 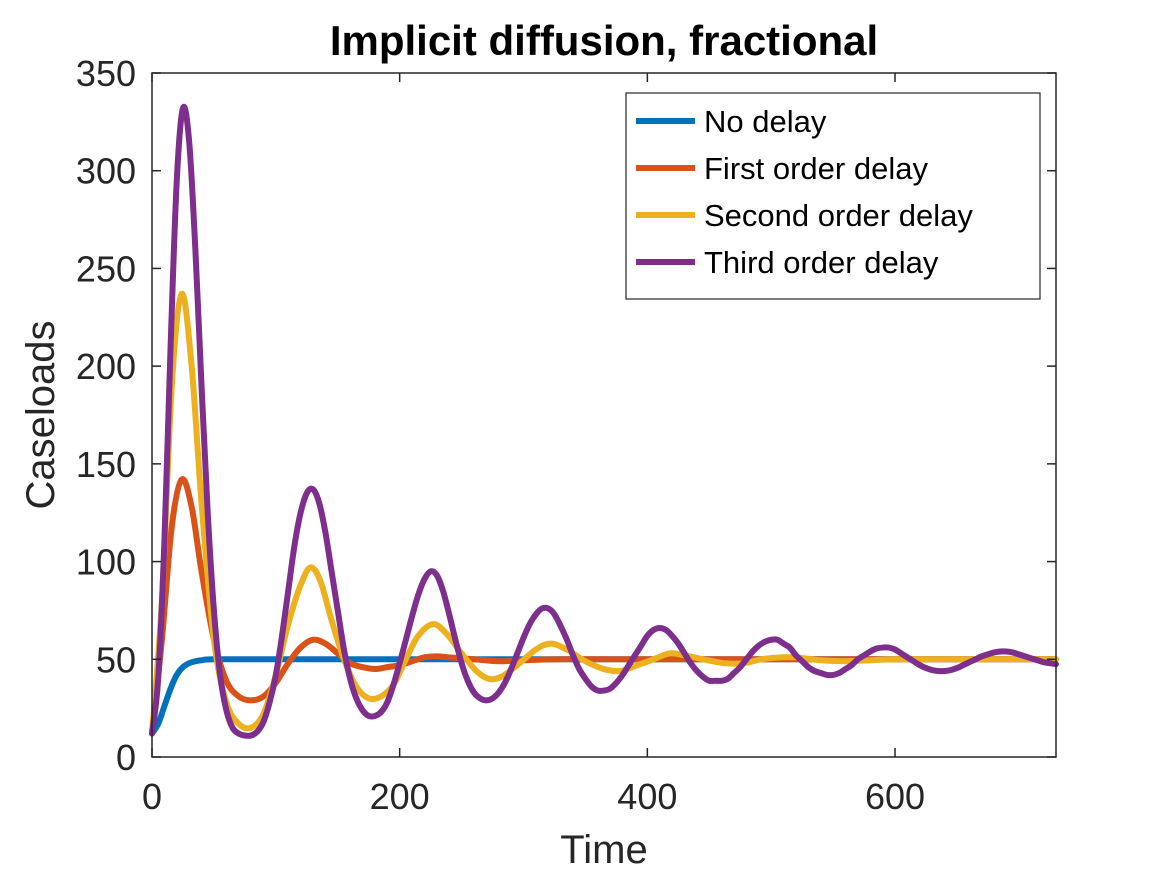 What do you see at coordinates (106, 562) in the screenshot?
I see `y-tick-label: 100` at bounding box center [106, 562].